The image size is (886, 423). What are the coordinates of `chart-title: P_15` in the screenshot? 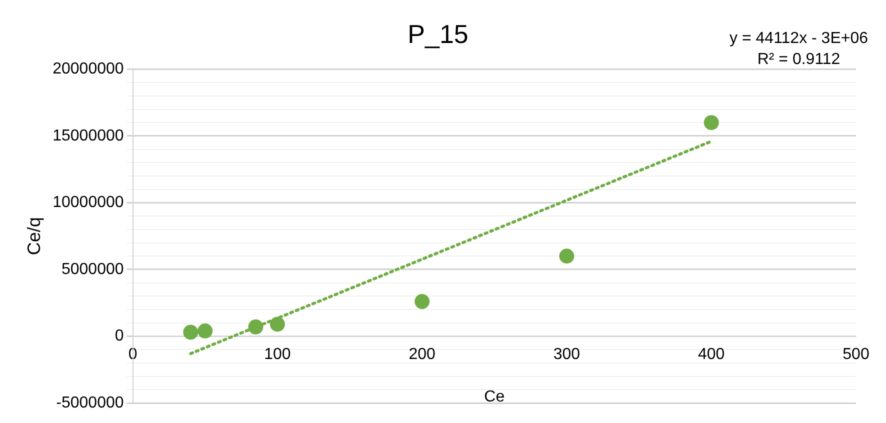 It's located at (438, 33).